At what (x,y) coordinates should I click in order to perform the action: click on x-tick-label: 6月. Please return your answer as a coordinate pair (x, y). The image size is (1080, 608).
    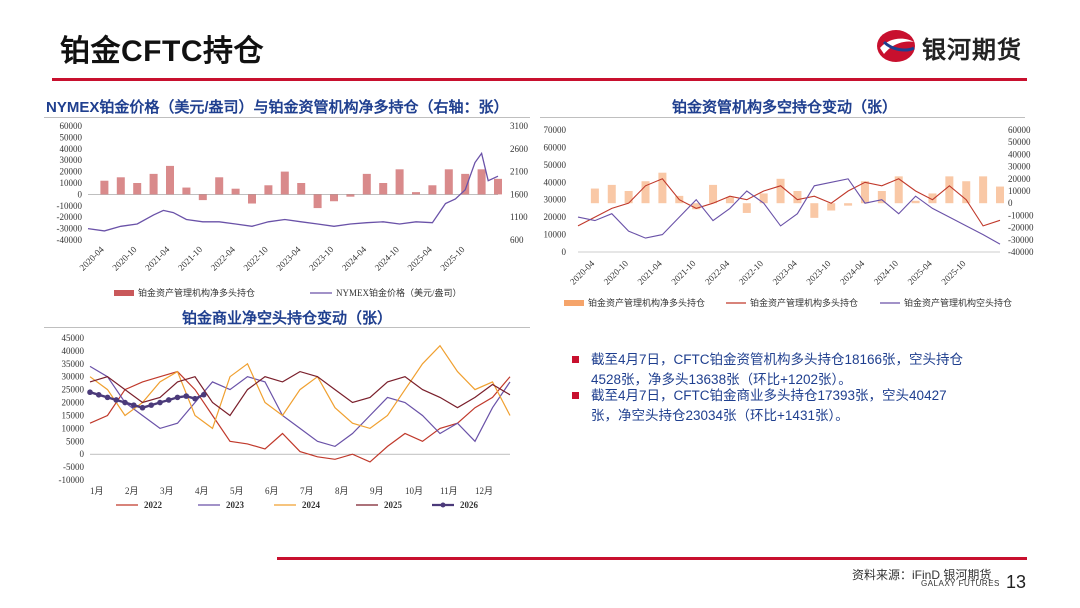
    Looking at the image, I should click on (272, 491).